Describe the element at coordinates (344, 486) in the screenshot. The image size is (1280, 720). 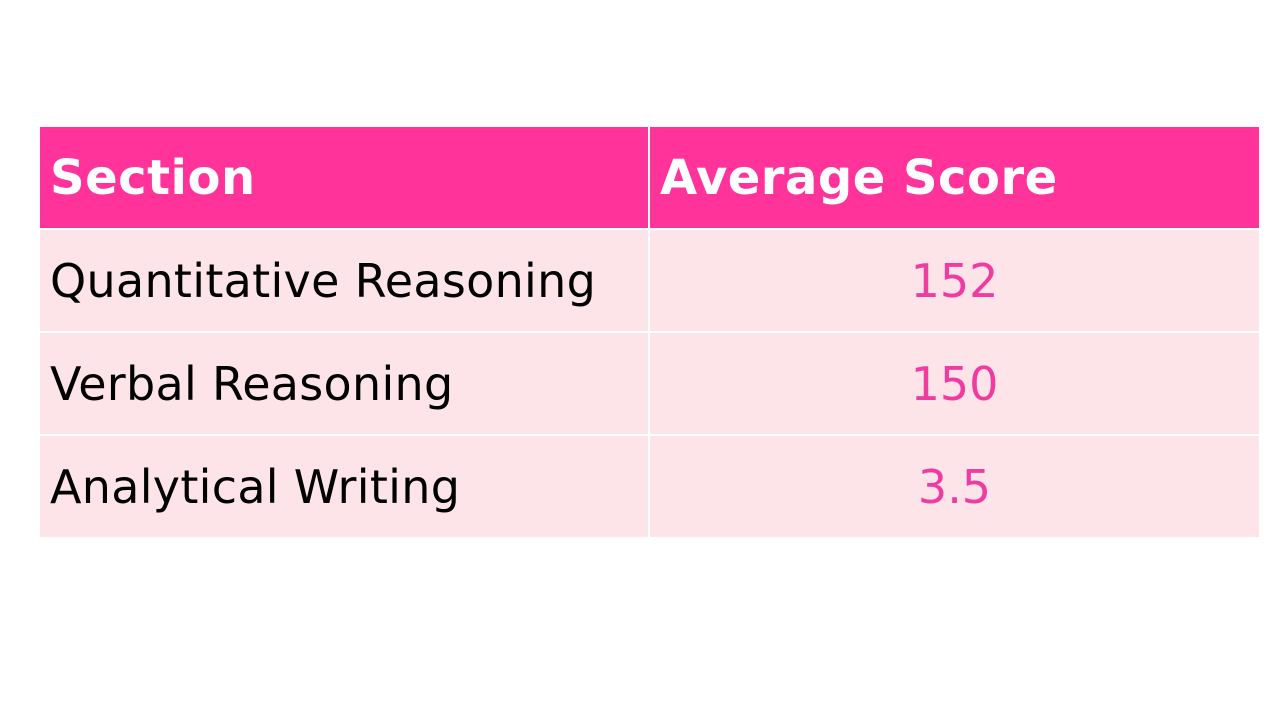
I see `section-name: Analytical Writing` at that location.